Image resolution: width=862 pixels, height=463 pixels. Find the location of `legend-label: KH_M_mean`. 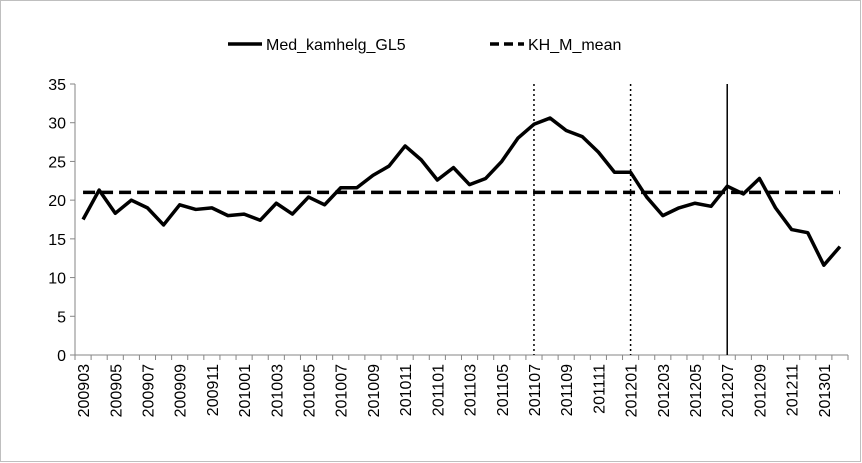

legend-label: KH_M_mean is located at coordinates (574, 45).